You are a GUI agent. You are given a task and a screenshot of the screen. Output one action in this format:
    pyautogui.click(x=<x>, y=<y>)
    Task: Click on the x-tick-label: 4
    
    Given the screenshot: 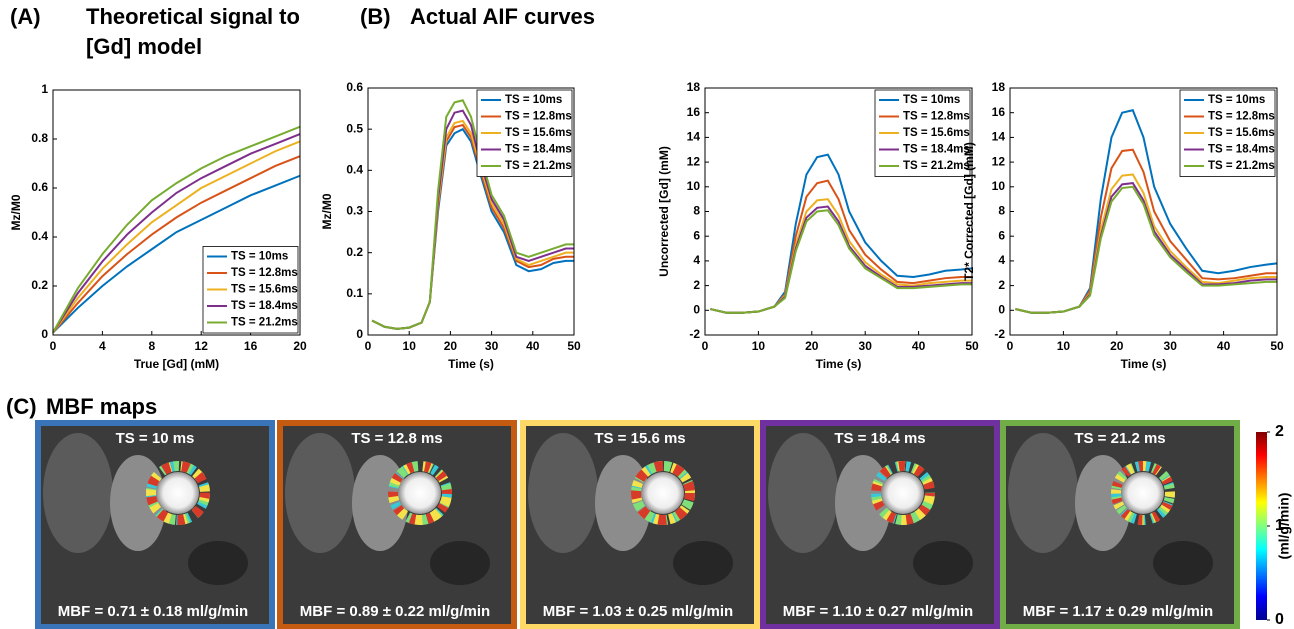 What is the action you would take?
    pyautogui.click(x=102, y=346)
    